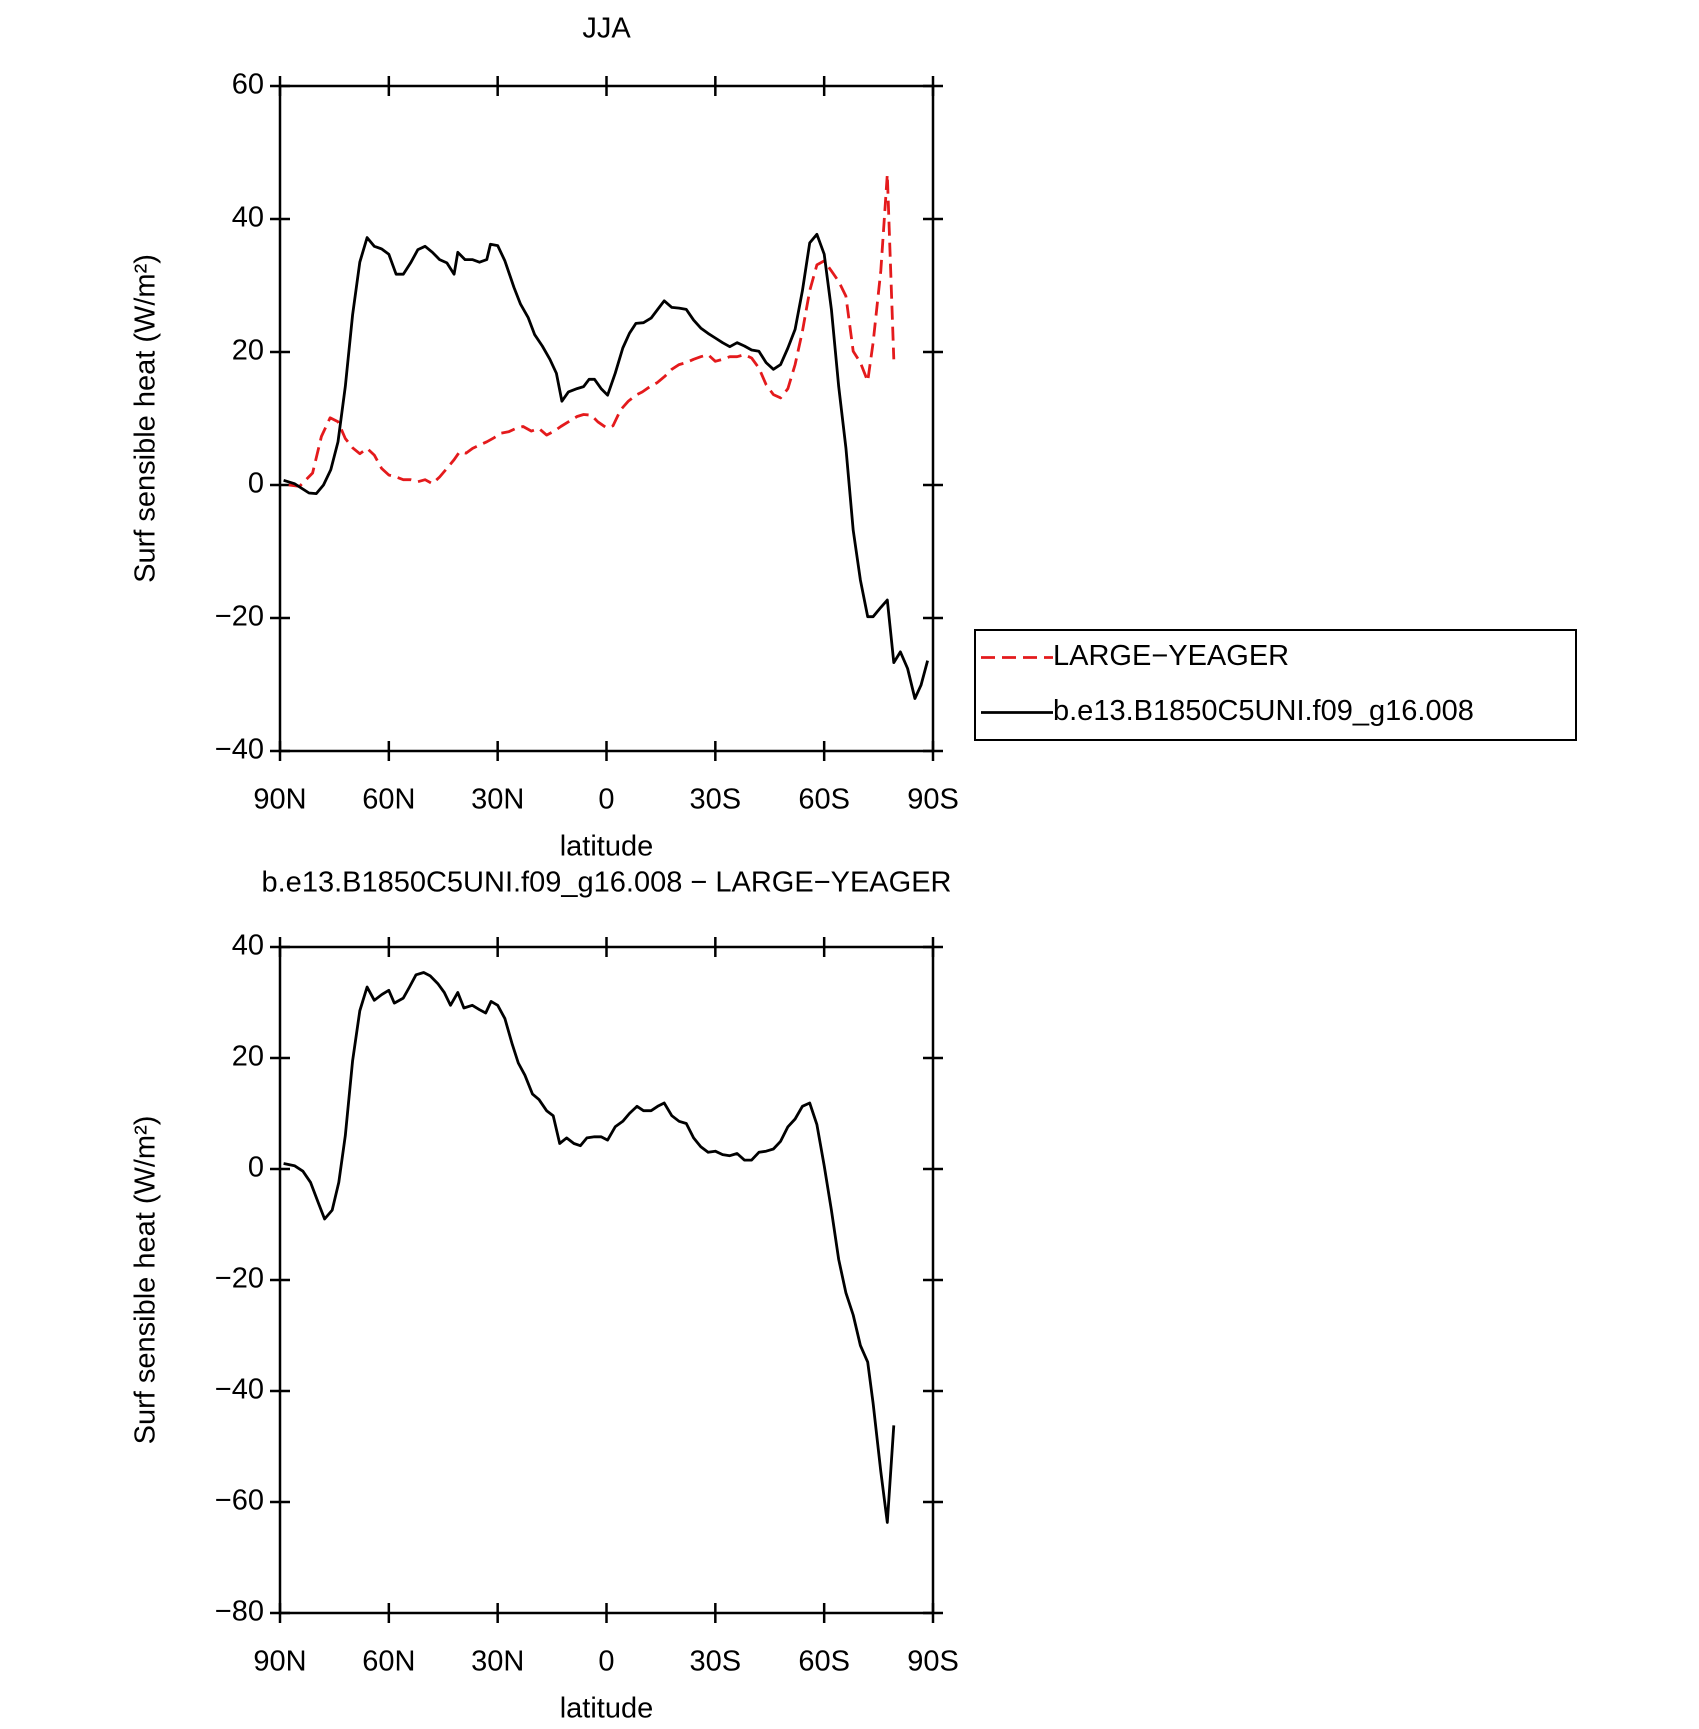 Image resolution: width=1699 pixels, height=1729 pixels. I want to click on y-tick-label: −60, so click(239, 1501).